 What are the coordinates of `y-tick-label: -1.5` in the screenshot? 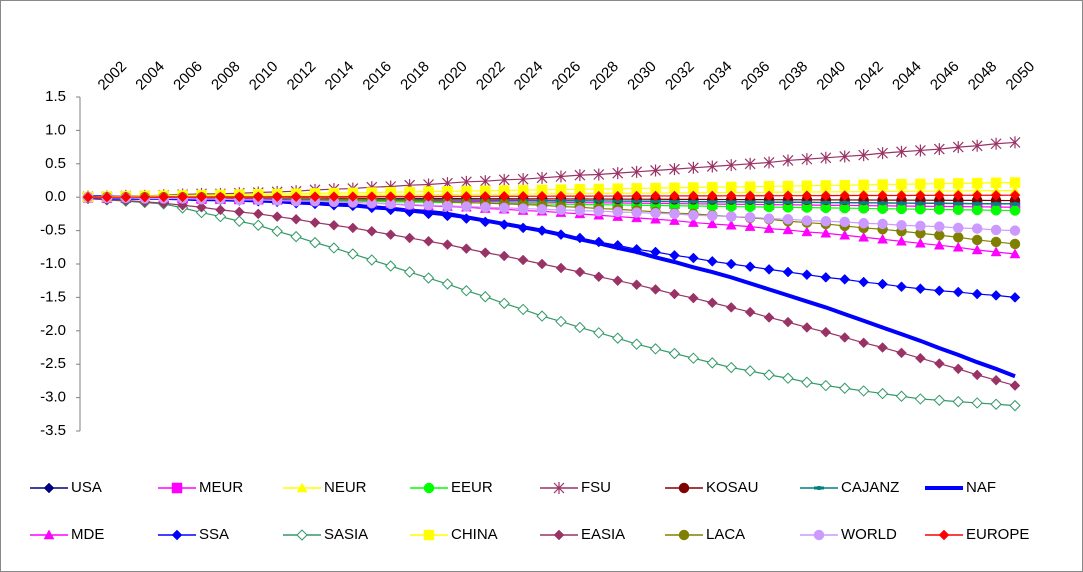 It's located at (53, 296).